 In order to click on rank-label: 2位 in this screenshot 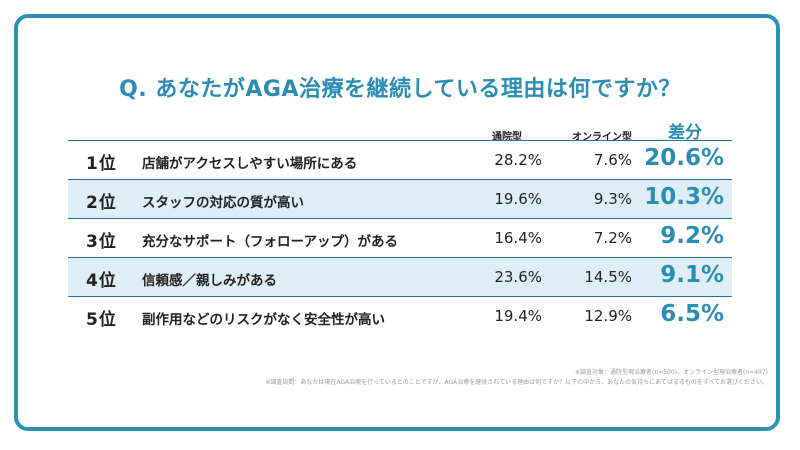, I will do `click(101, 203)`.